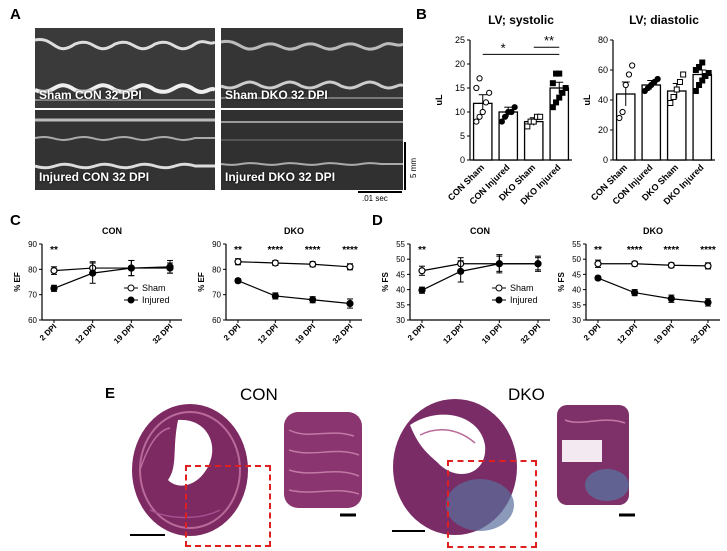 Image resolution: width=727 pixels, height=551 pixels. Describe the element at coordinates (421, 14) in the screenshot. I see `panel-letter-b: B` at that location.